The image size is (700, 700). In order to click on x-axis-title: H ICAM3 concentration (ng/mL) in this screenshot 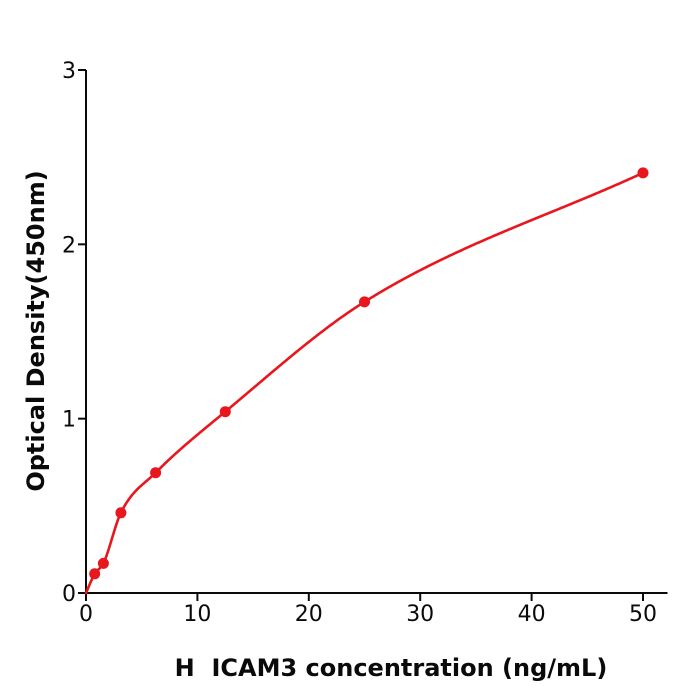, I will do `click(391, 668)`.